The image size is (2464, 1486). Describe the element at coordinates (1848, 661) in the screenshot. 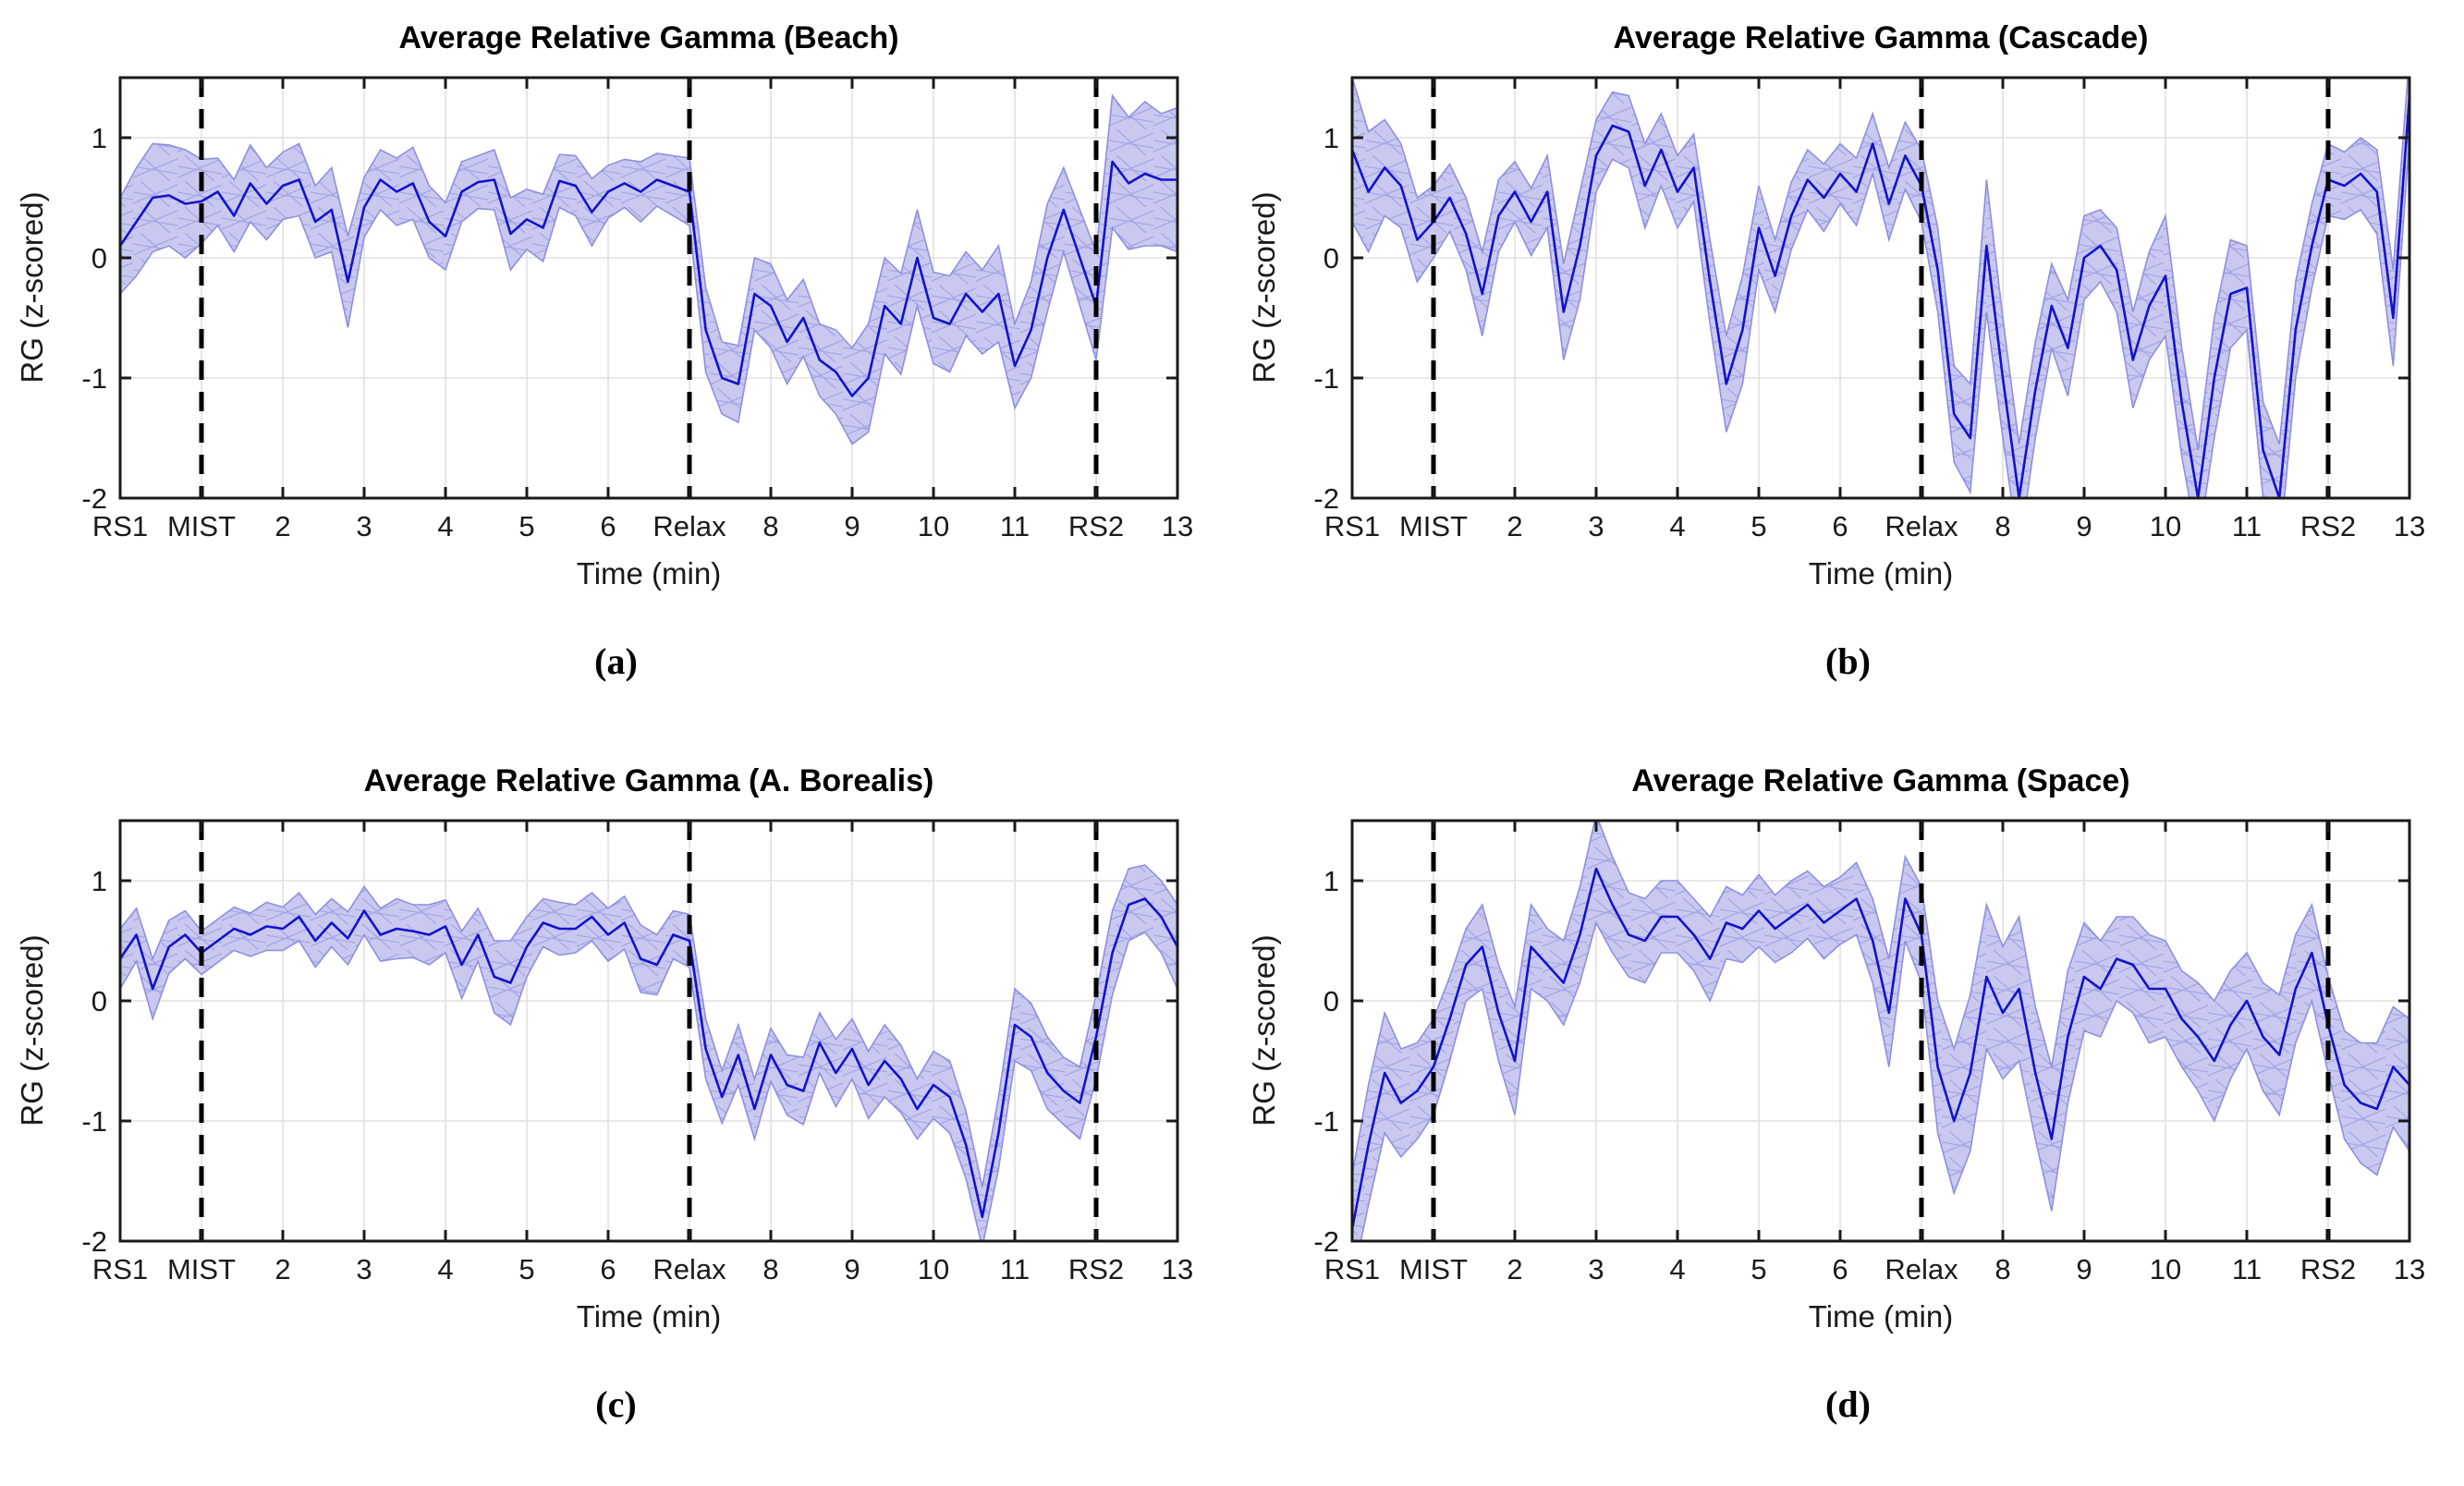

I see `panel-letter-b: (b)` at that location.